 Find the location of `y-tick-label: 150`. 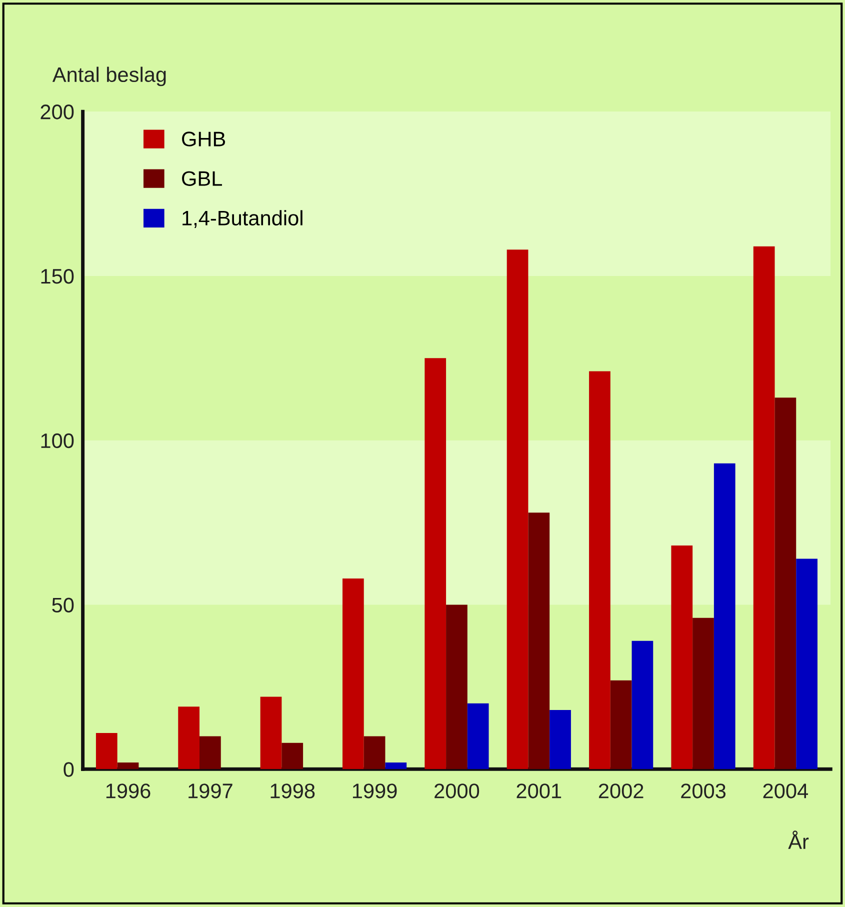

y-tick-label: 150 is located at coordinates (57, 276).